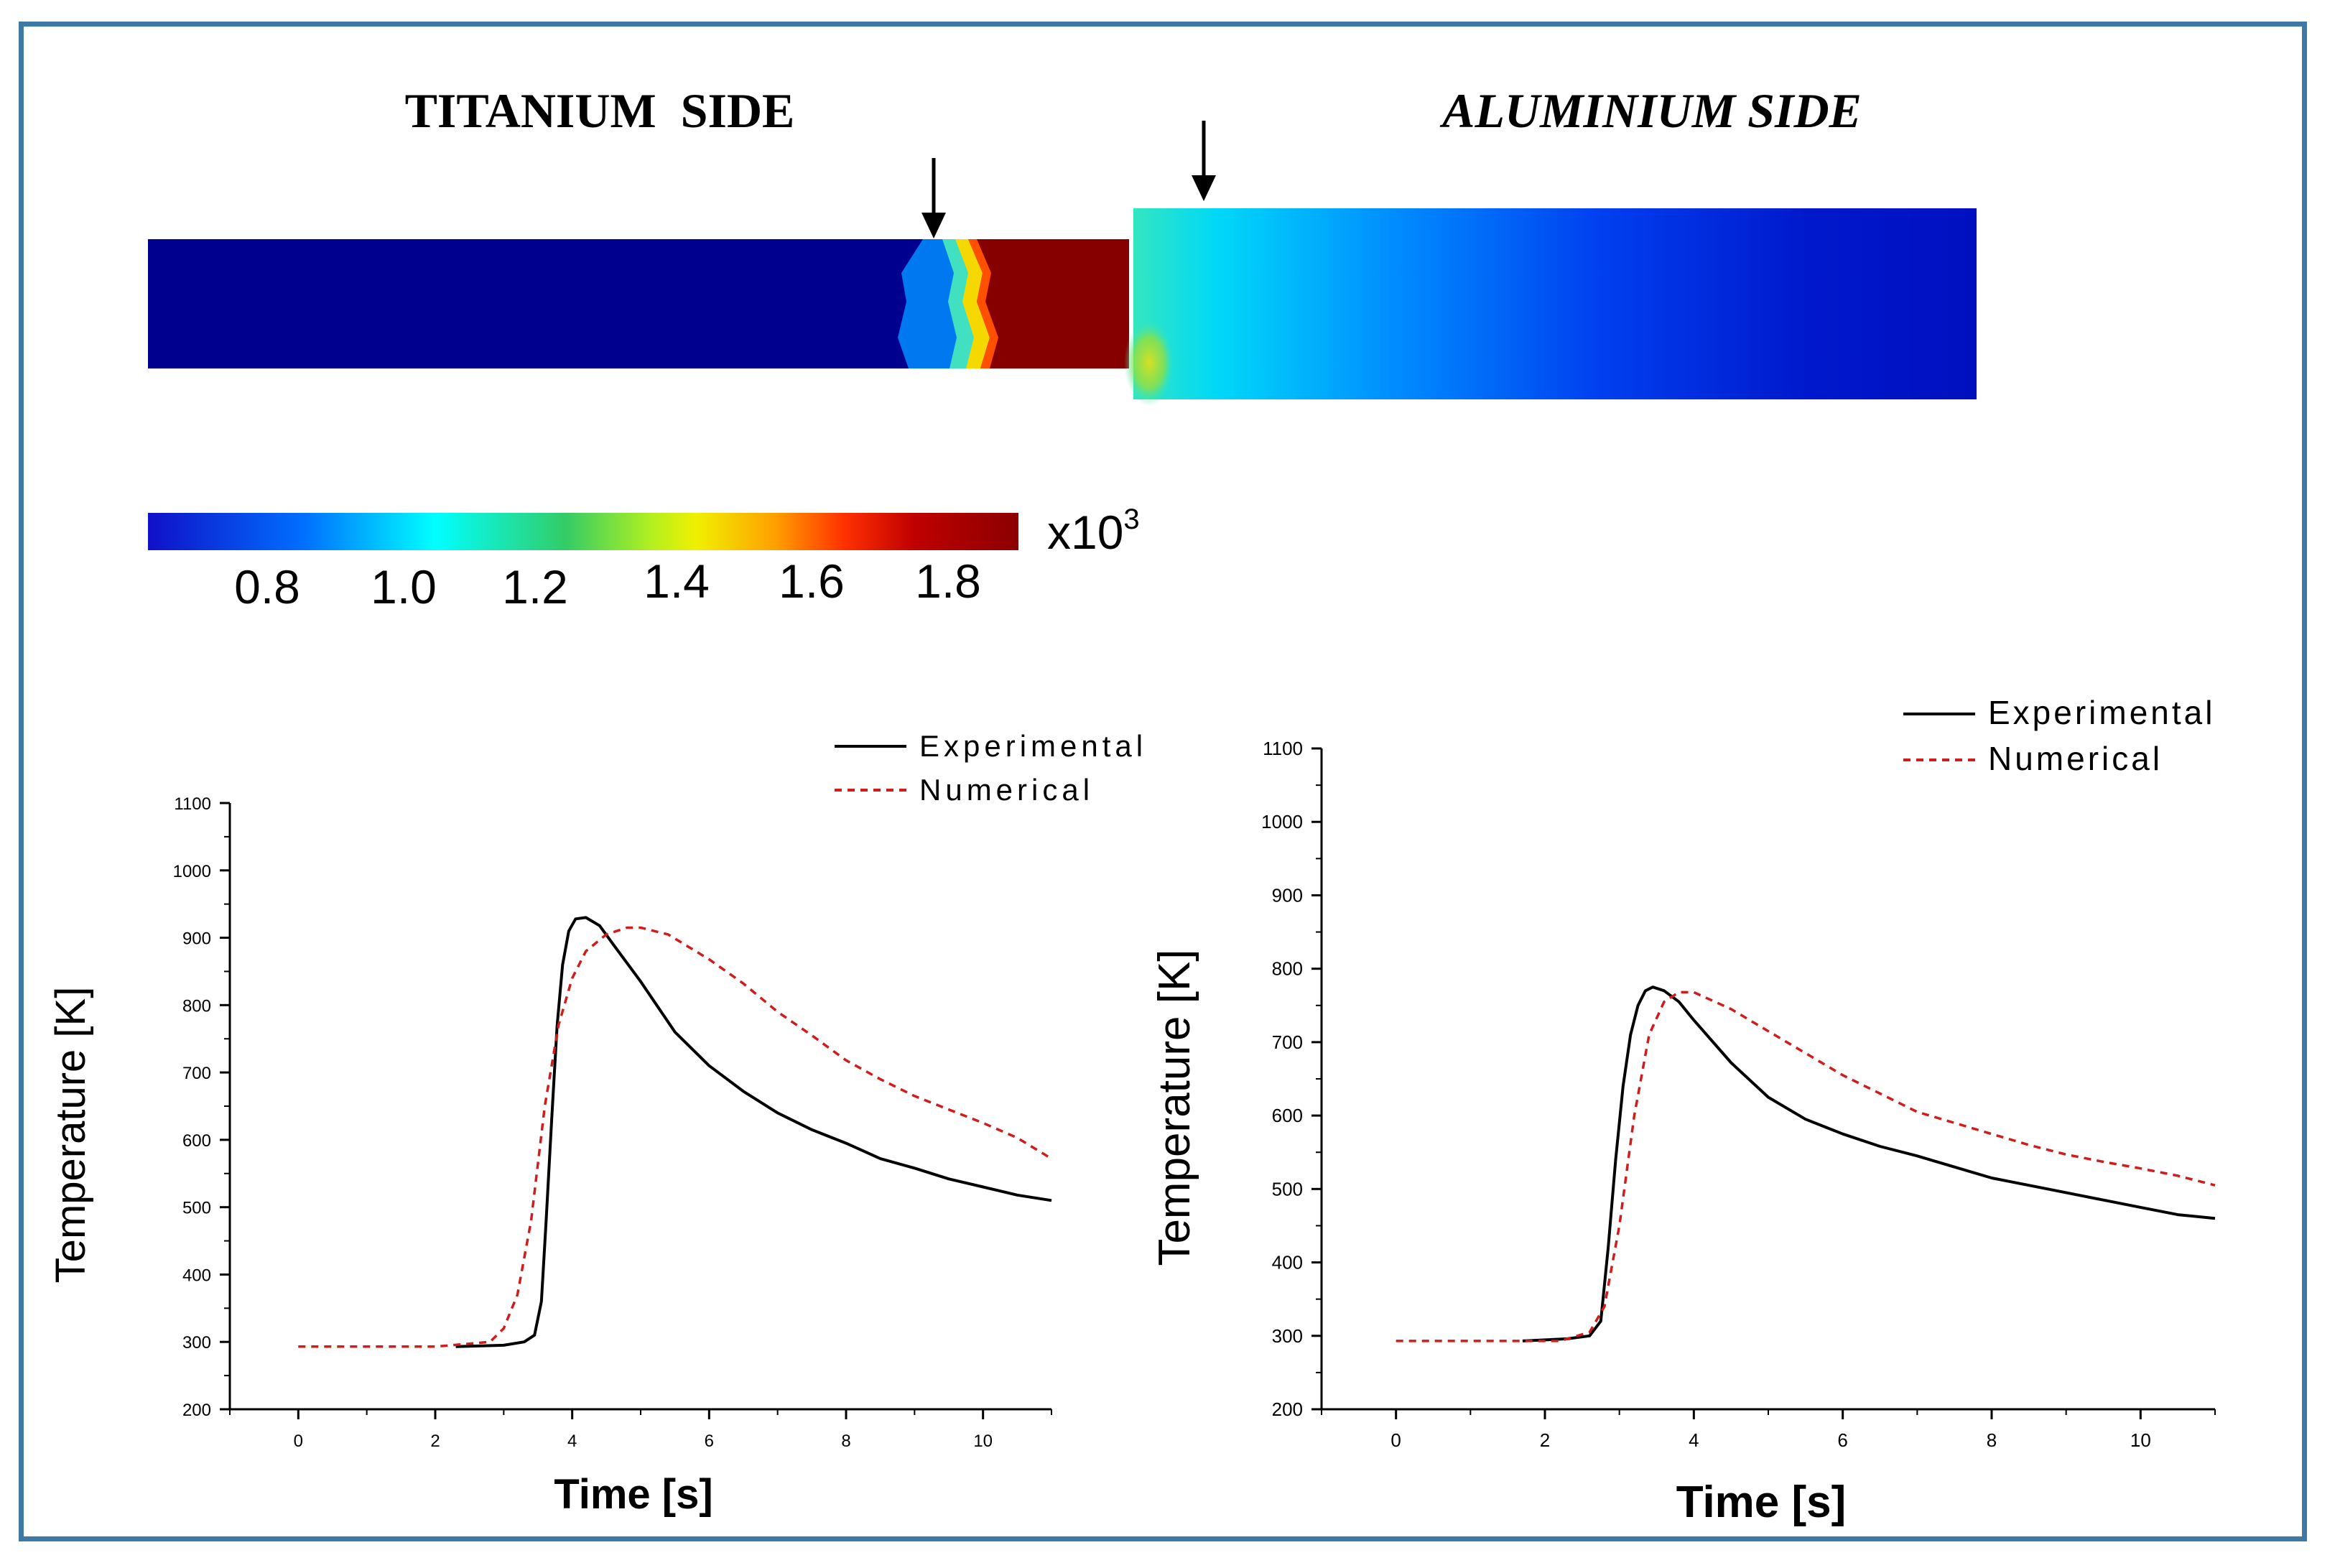  What do you see at coordinates (927, 304) in the screenshot?
I see `titanium-weld-front-cool` at bounding box center [927, 304].